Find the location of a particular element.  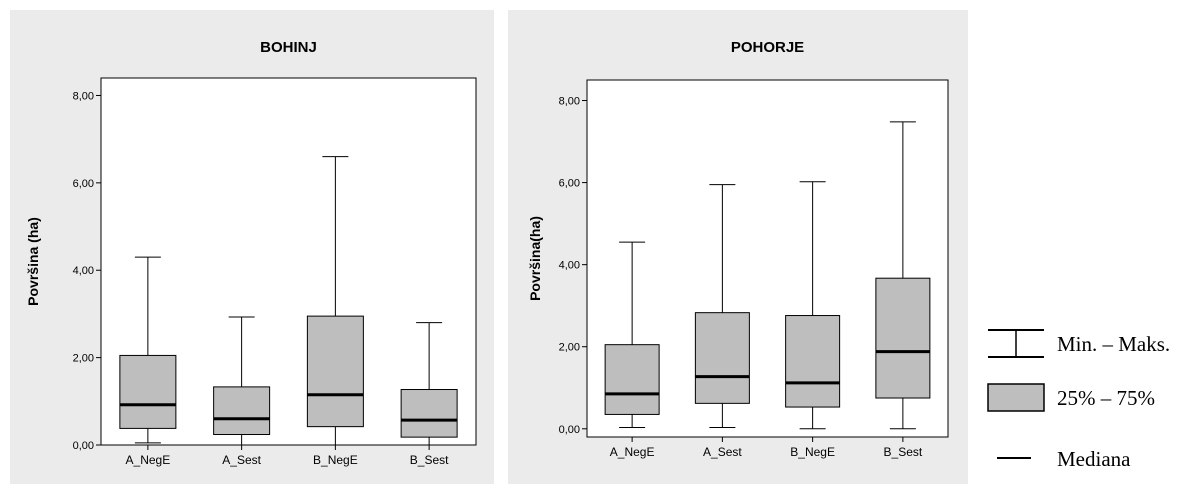

chart-title: BOHINJ is located at coordinates (288, 47).